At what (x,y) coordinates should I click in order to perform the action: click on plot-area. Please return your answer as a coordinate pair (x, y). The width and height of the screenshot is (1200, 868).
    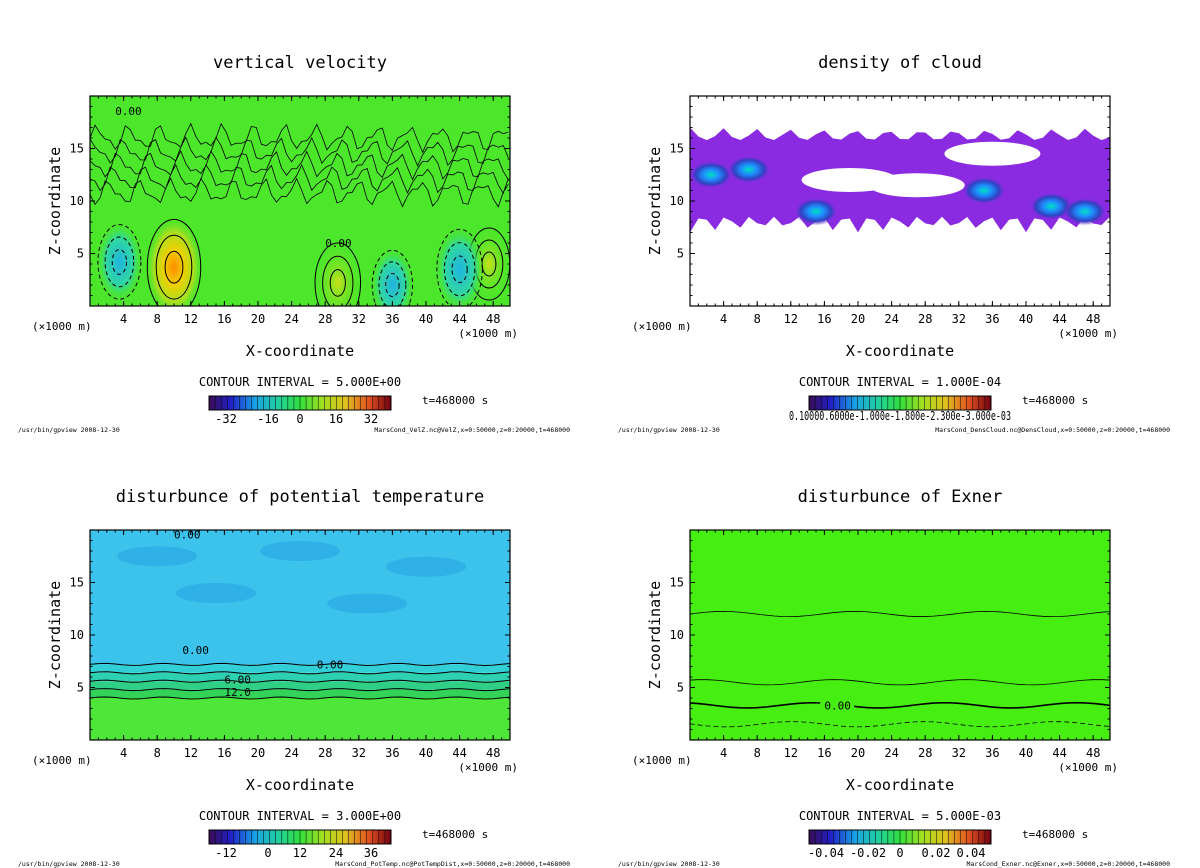
    Looking at the image, I should click on (900, 180).